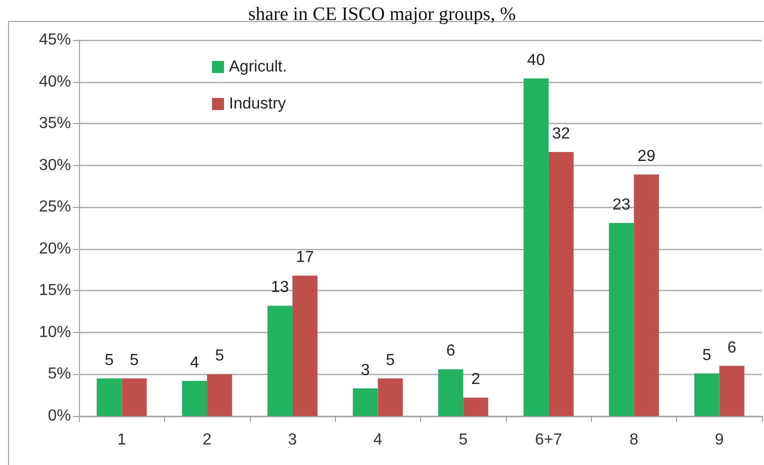  Describe the element at coordinates (59, 374) in the screenshot. I see `y-tick-label: 5%` at that location.